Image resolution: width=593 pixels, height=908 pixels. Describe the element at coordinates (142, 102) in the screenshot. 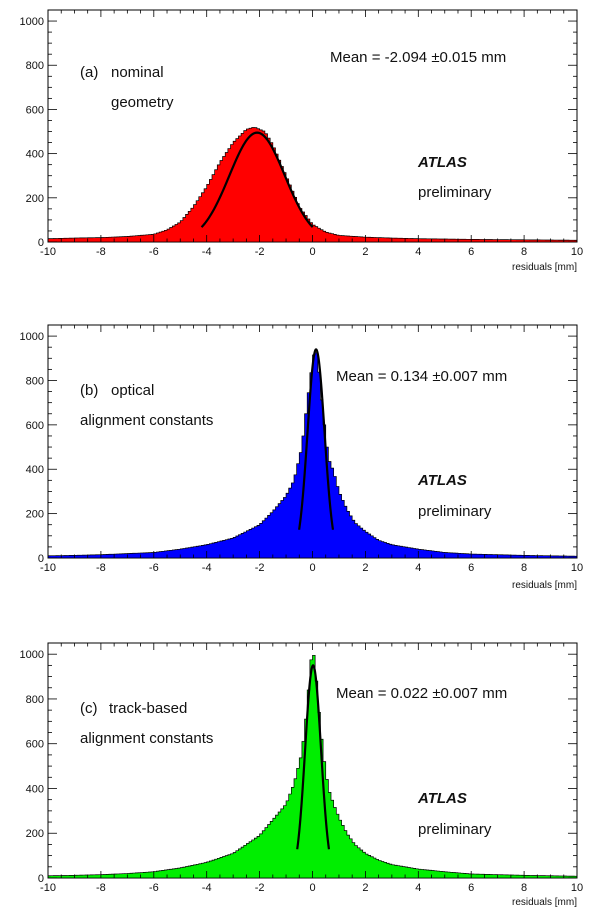

I see `panel-label-line2: geometry` at that location.